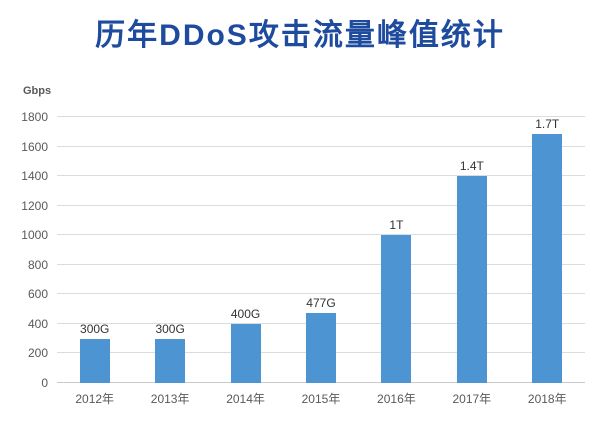 Image resolution: width=600 pixels, height=432 pixels. I want to click on bar-slot-2015年: 477G, so click(320, 250).